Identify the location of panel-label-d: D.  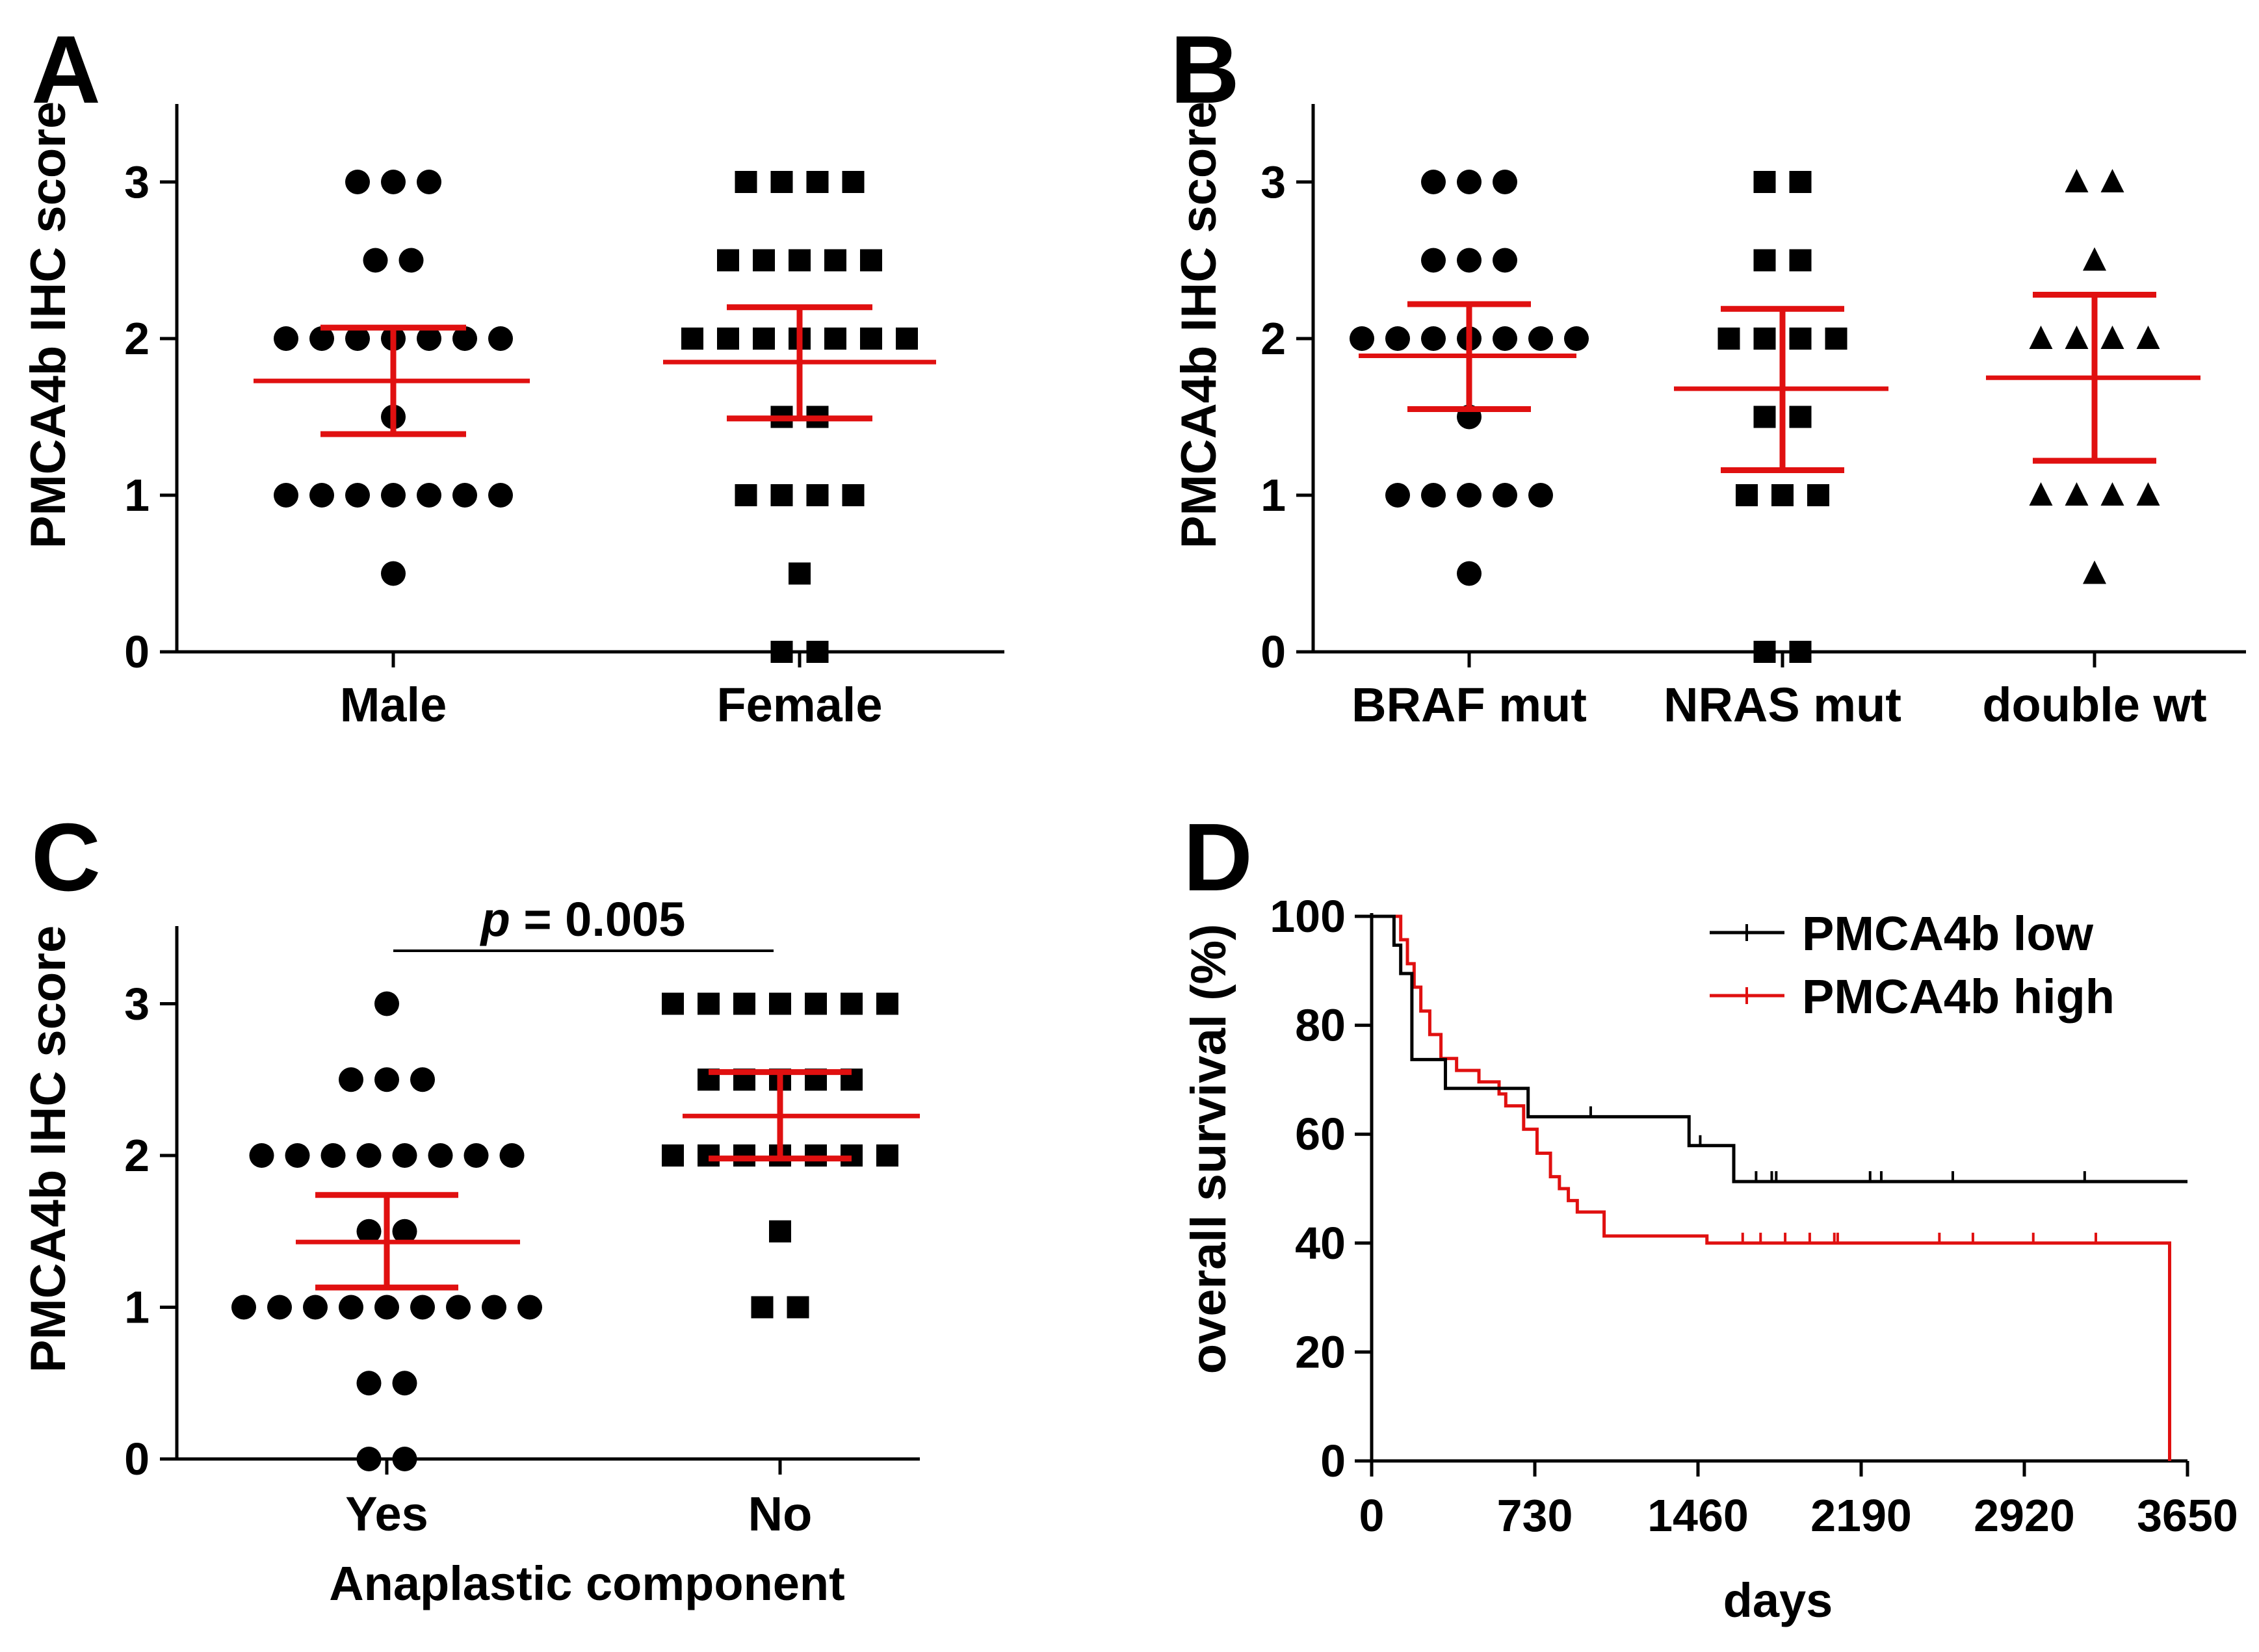
(1218, 857).